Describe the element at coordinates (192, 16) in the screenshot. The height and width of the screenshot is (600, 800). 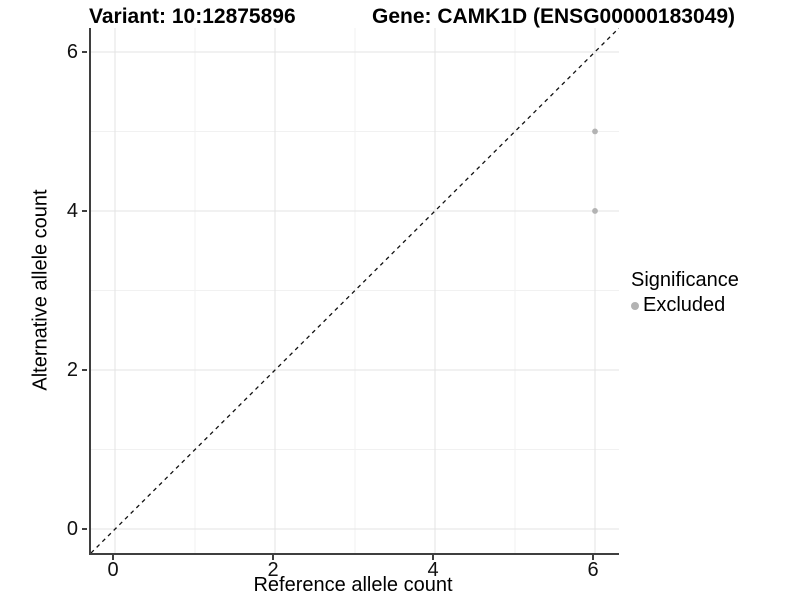
I see `variant-title: Variant: 10:12875896` at that location.